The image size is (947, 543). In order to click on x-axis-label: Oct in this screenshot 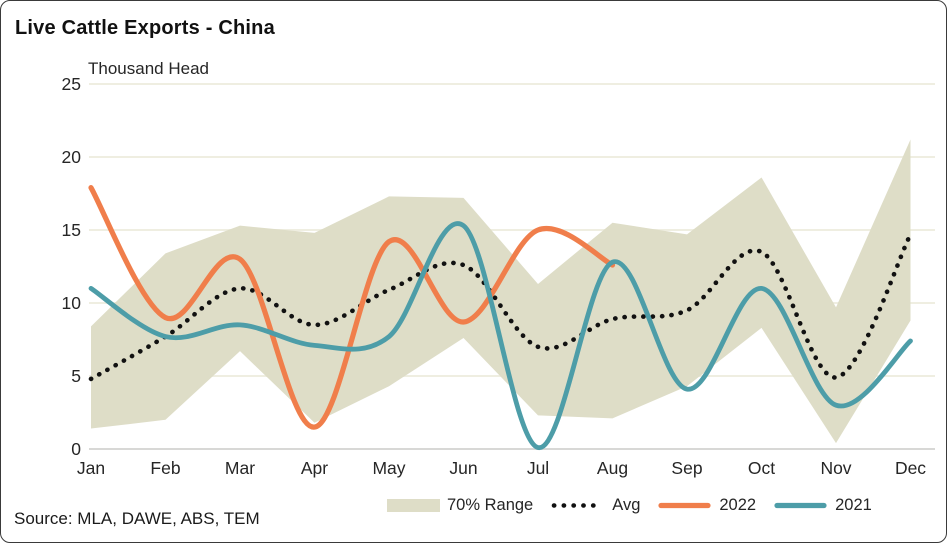, I will do `click(761, 468)`.